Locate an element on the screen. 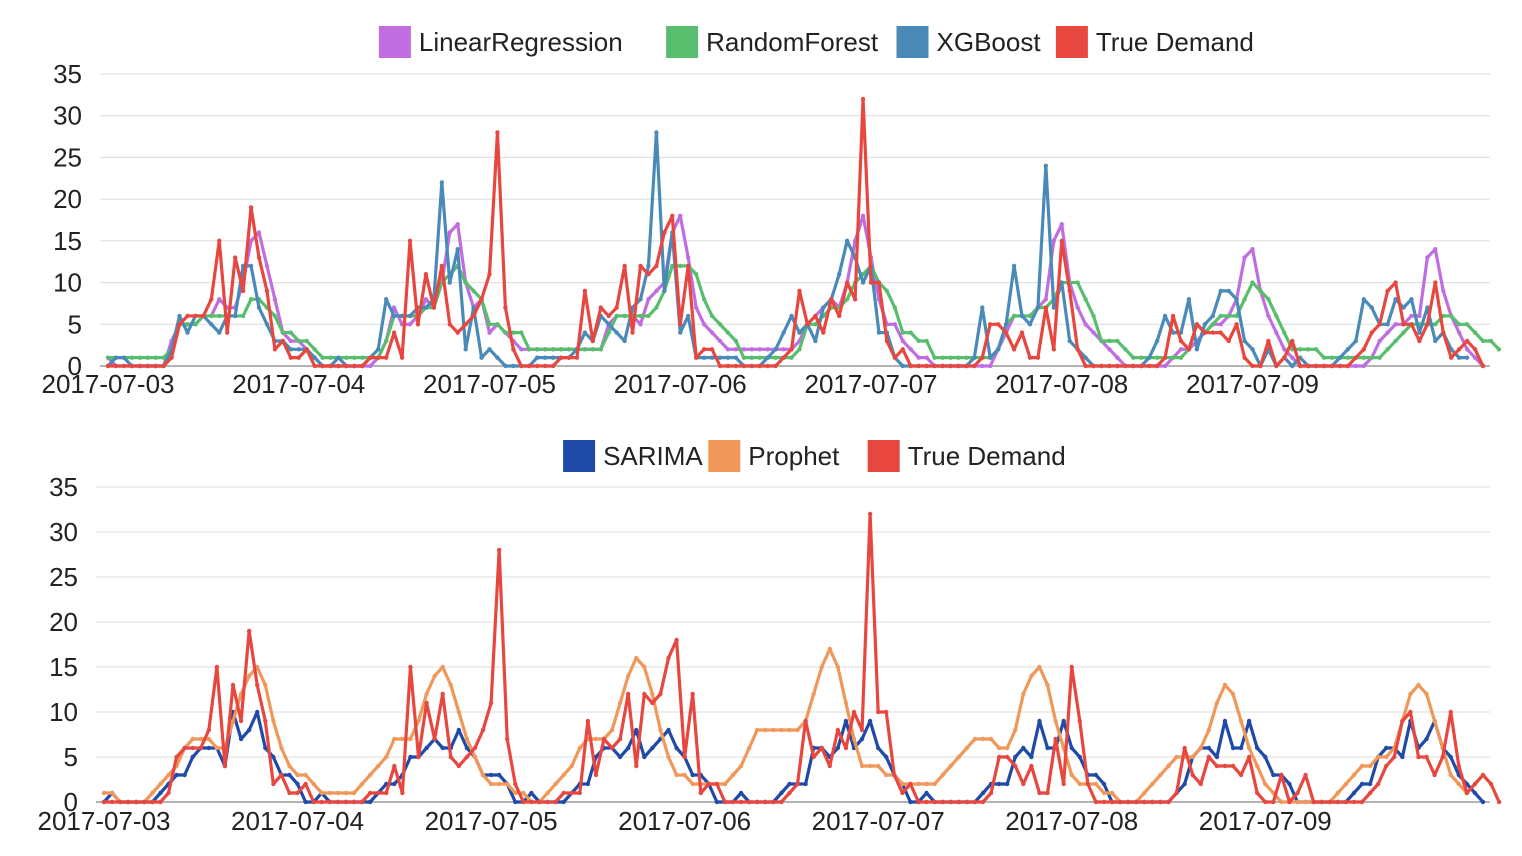 The width and height of the screenshot is (1522, 856). x-tick-label: 2017-07-07 is located at coordinates (878, 821).